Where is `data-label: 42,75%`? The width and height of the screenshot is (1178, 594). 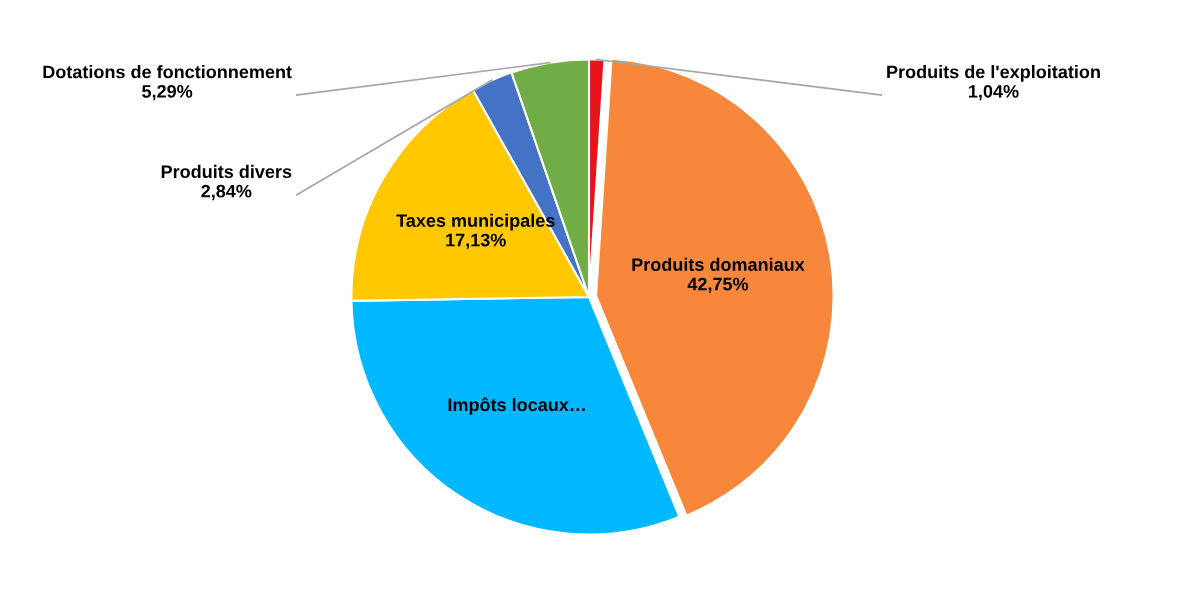 data-label: 42,75% is located at coordinates (718, 285).